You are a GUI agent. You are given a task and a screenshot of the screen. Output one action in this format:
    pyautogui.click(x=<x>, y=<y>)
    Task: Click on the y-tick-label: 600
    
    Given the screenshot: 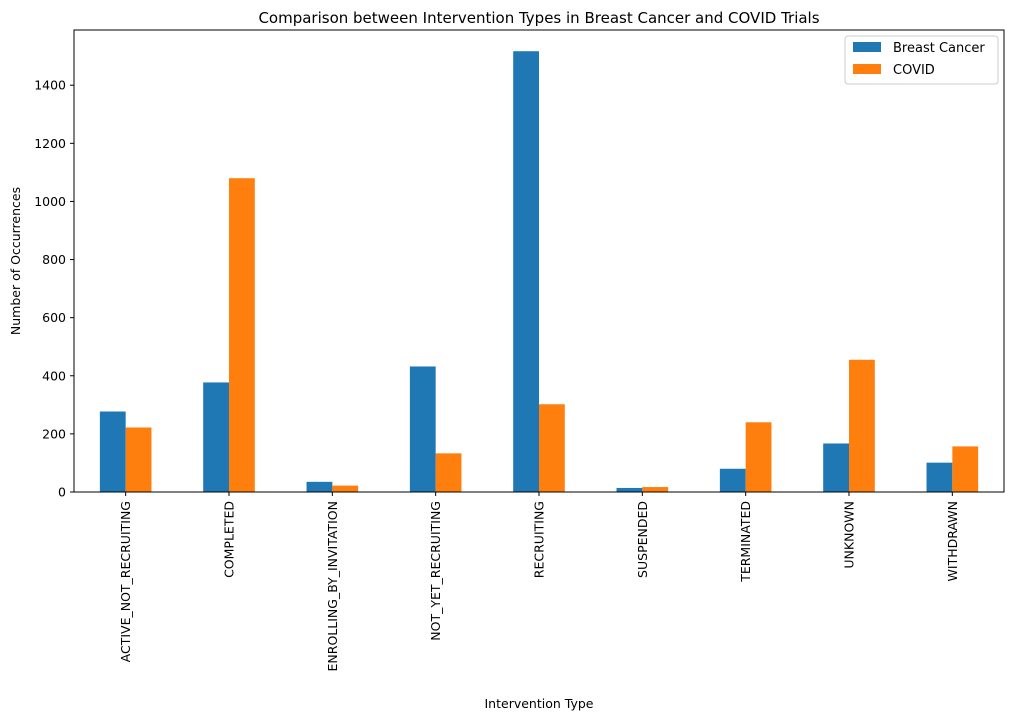 What is the action you would take?
    pyautogui.click(x=54, y=317)
    